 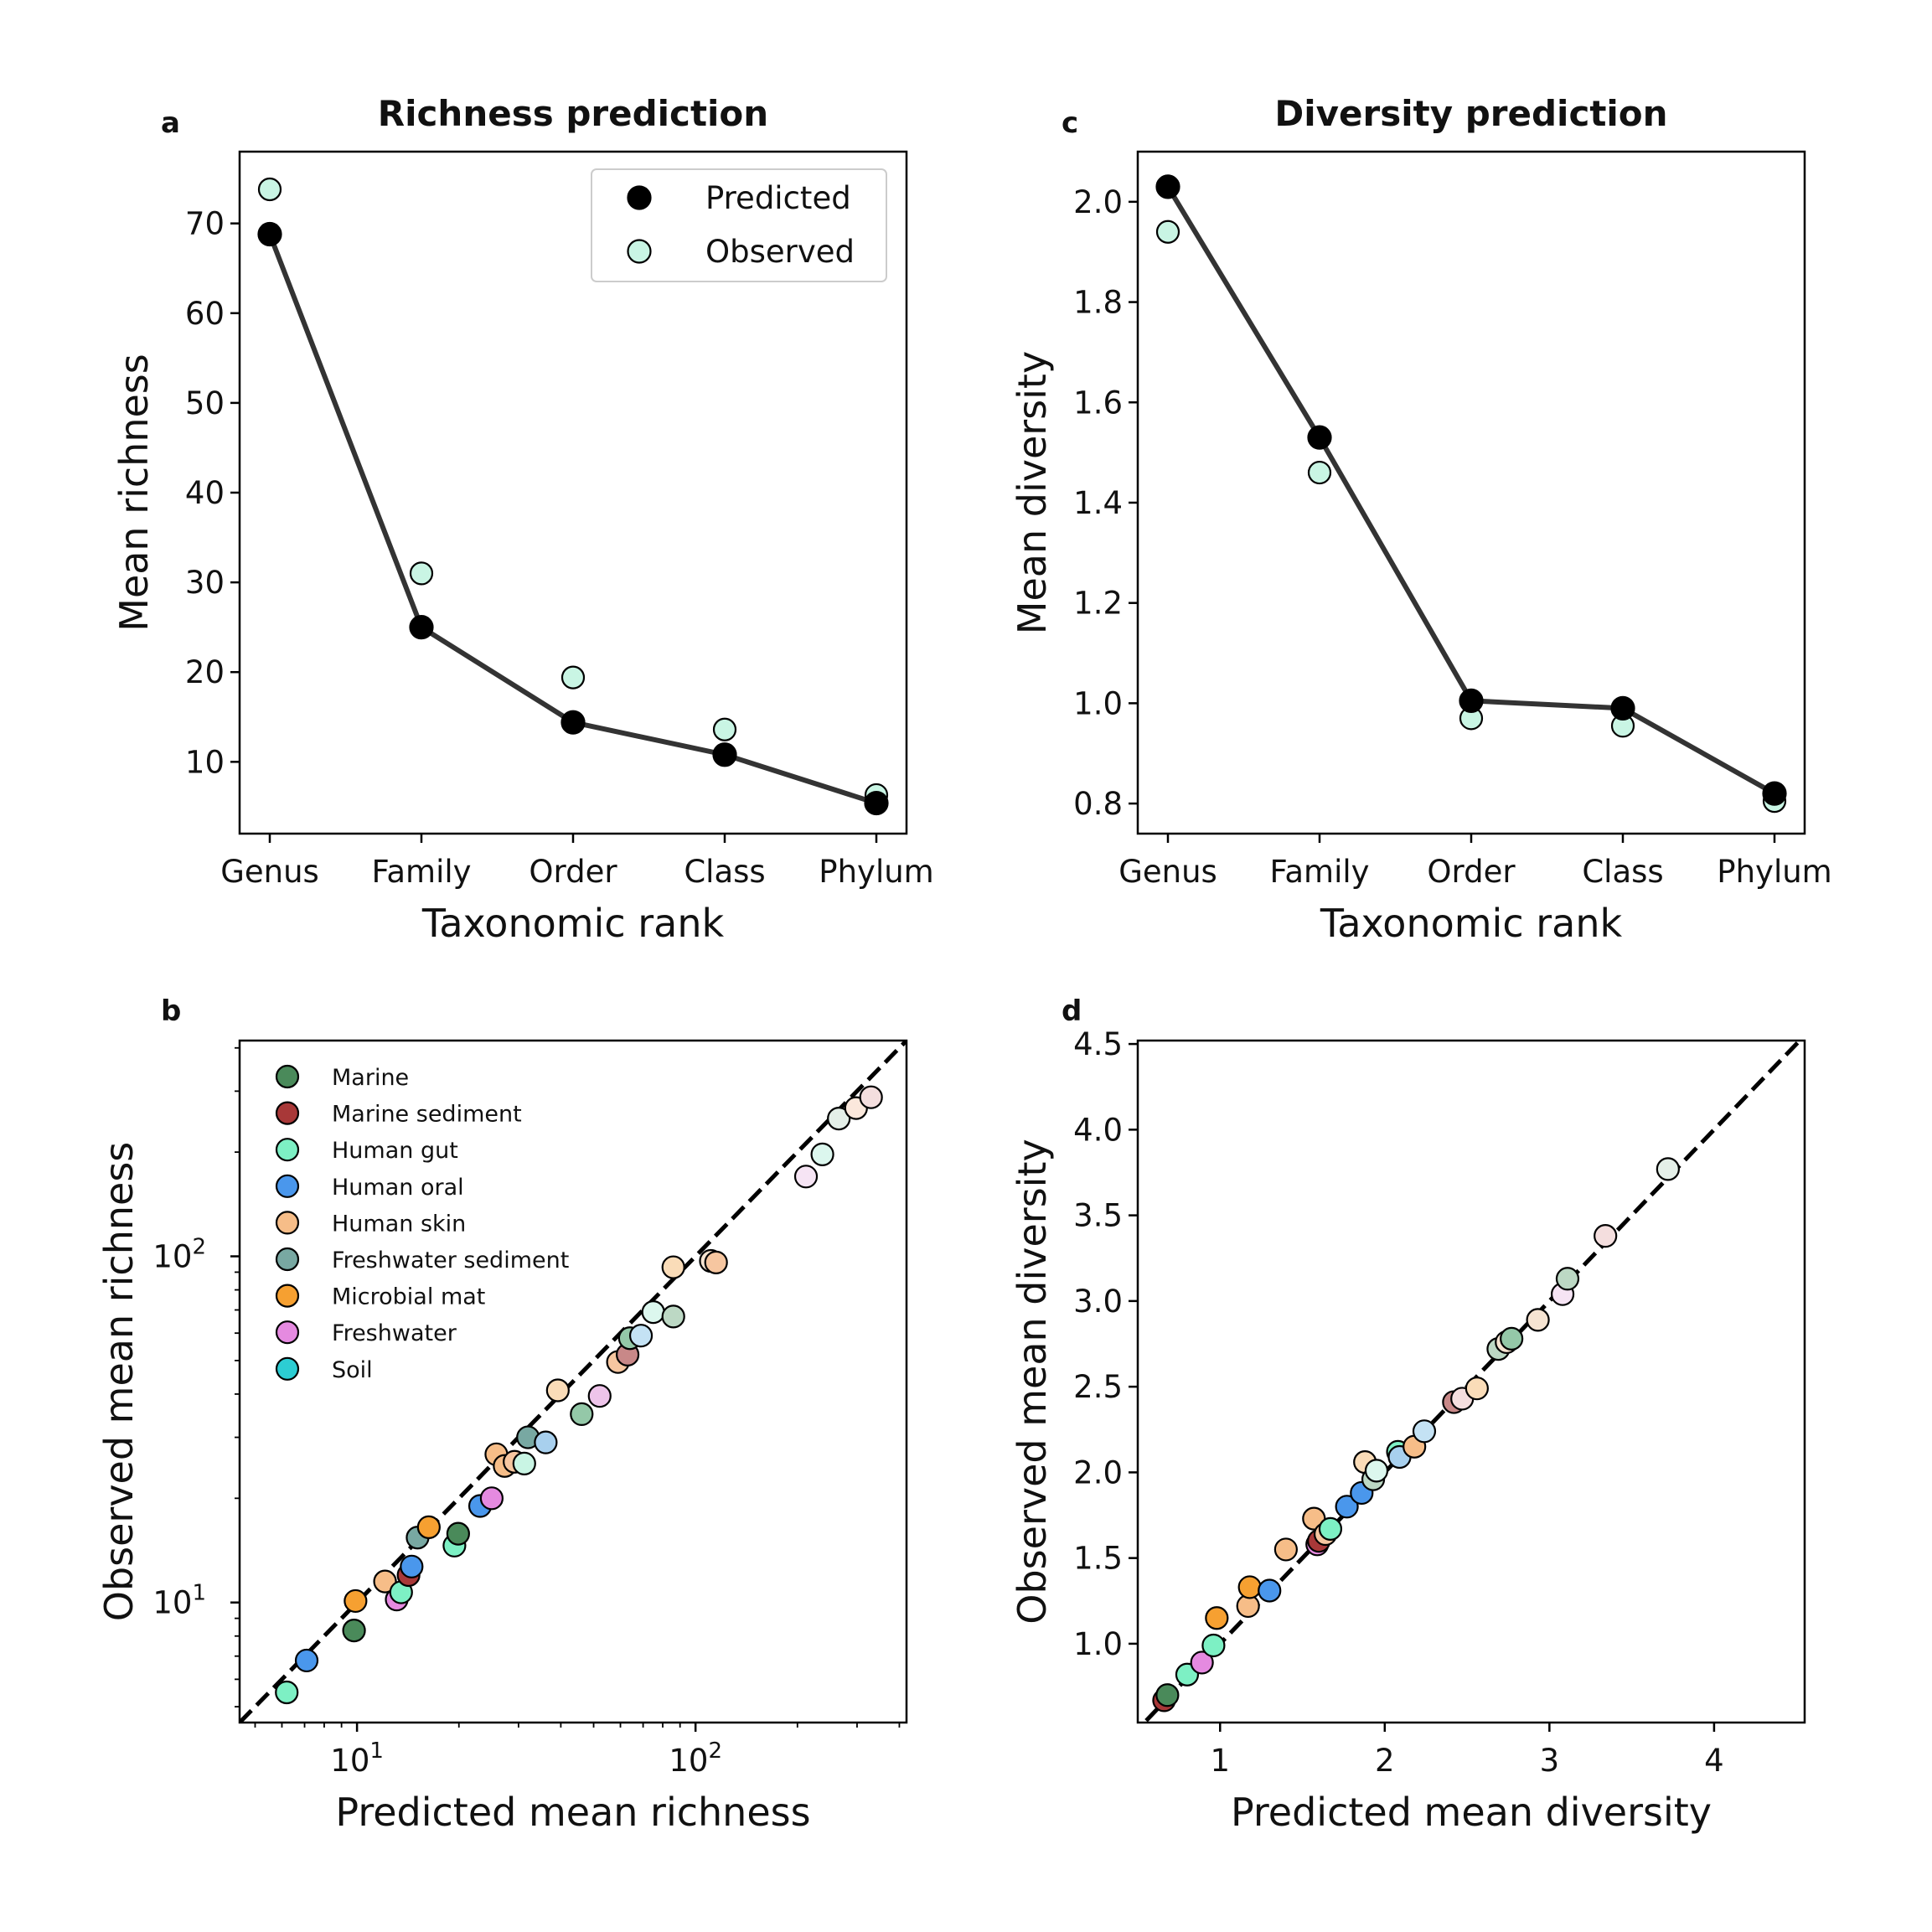 I want to click on y-tick-label: 1.4, so click(x=1098, y=503).